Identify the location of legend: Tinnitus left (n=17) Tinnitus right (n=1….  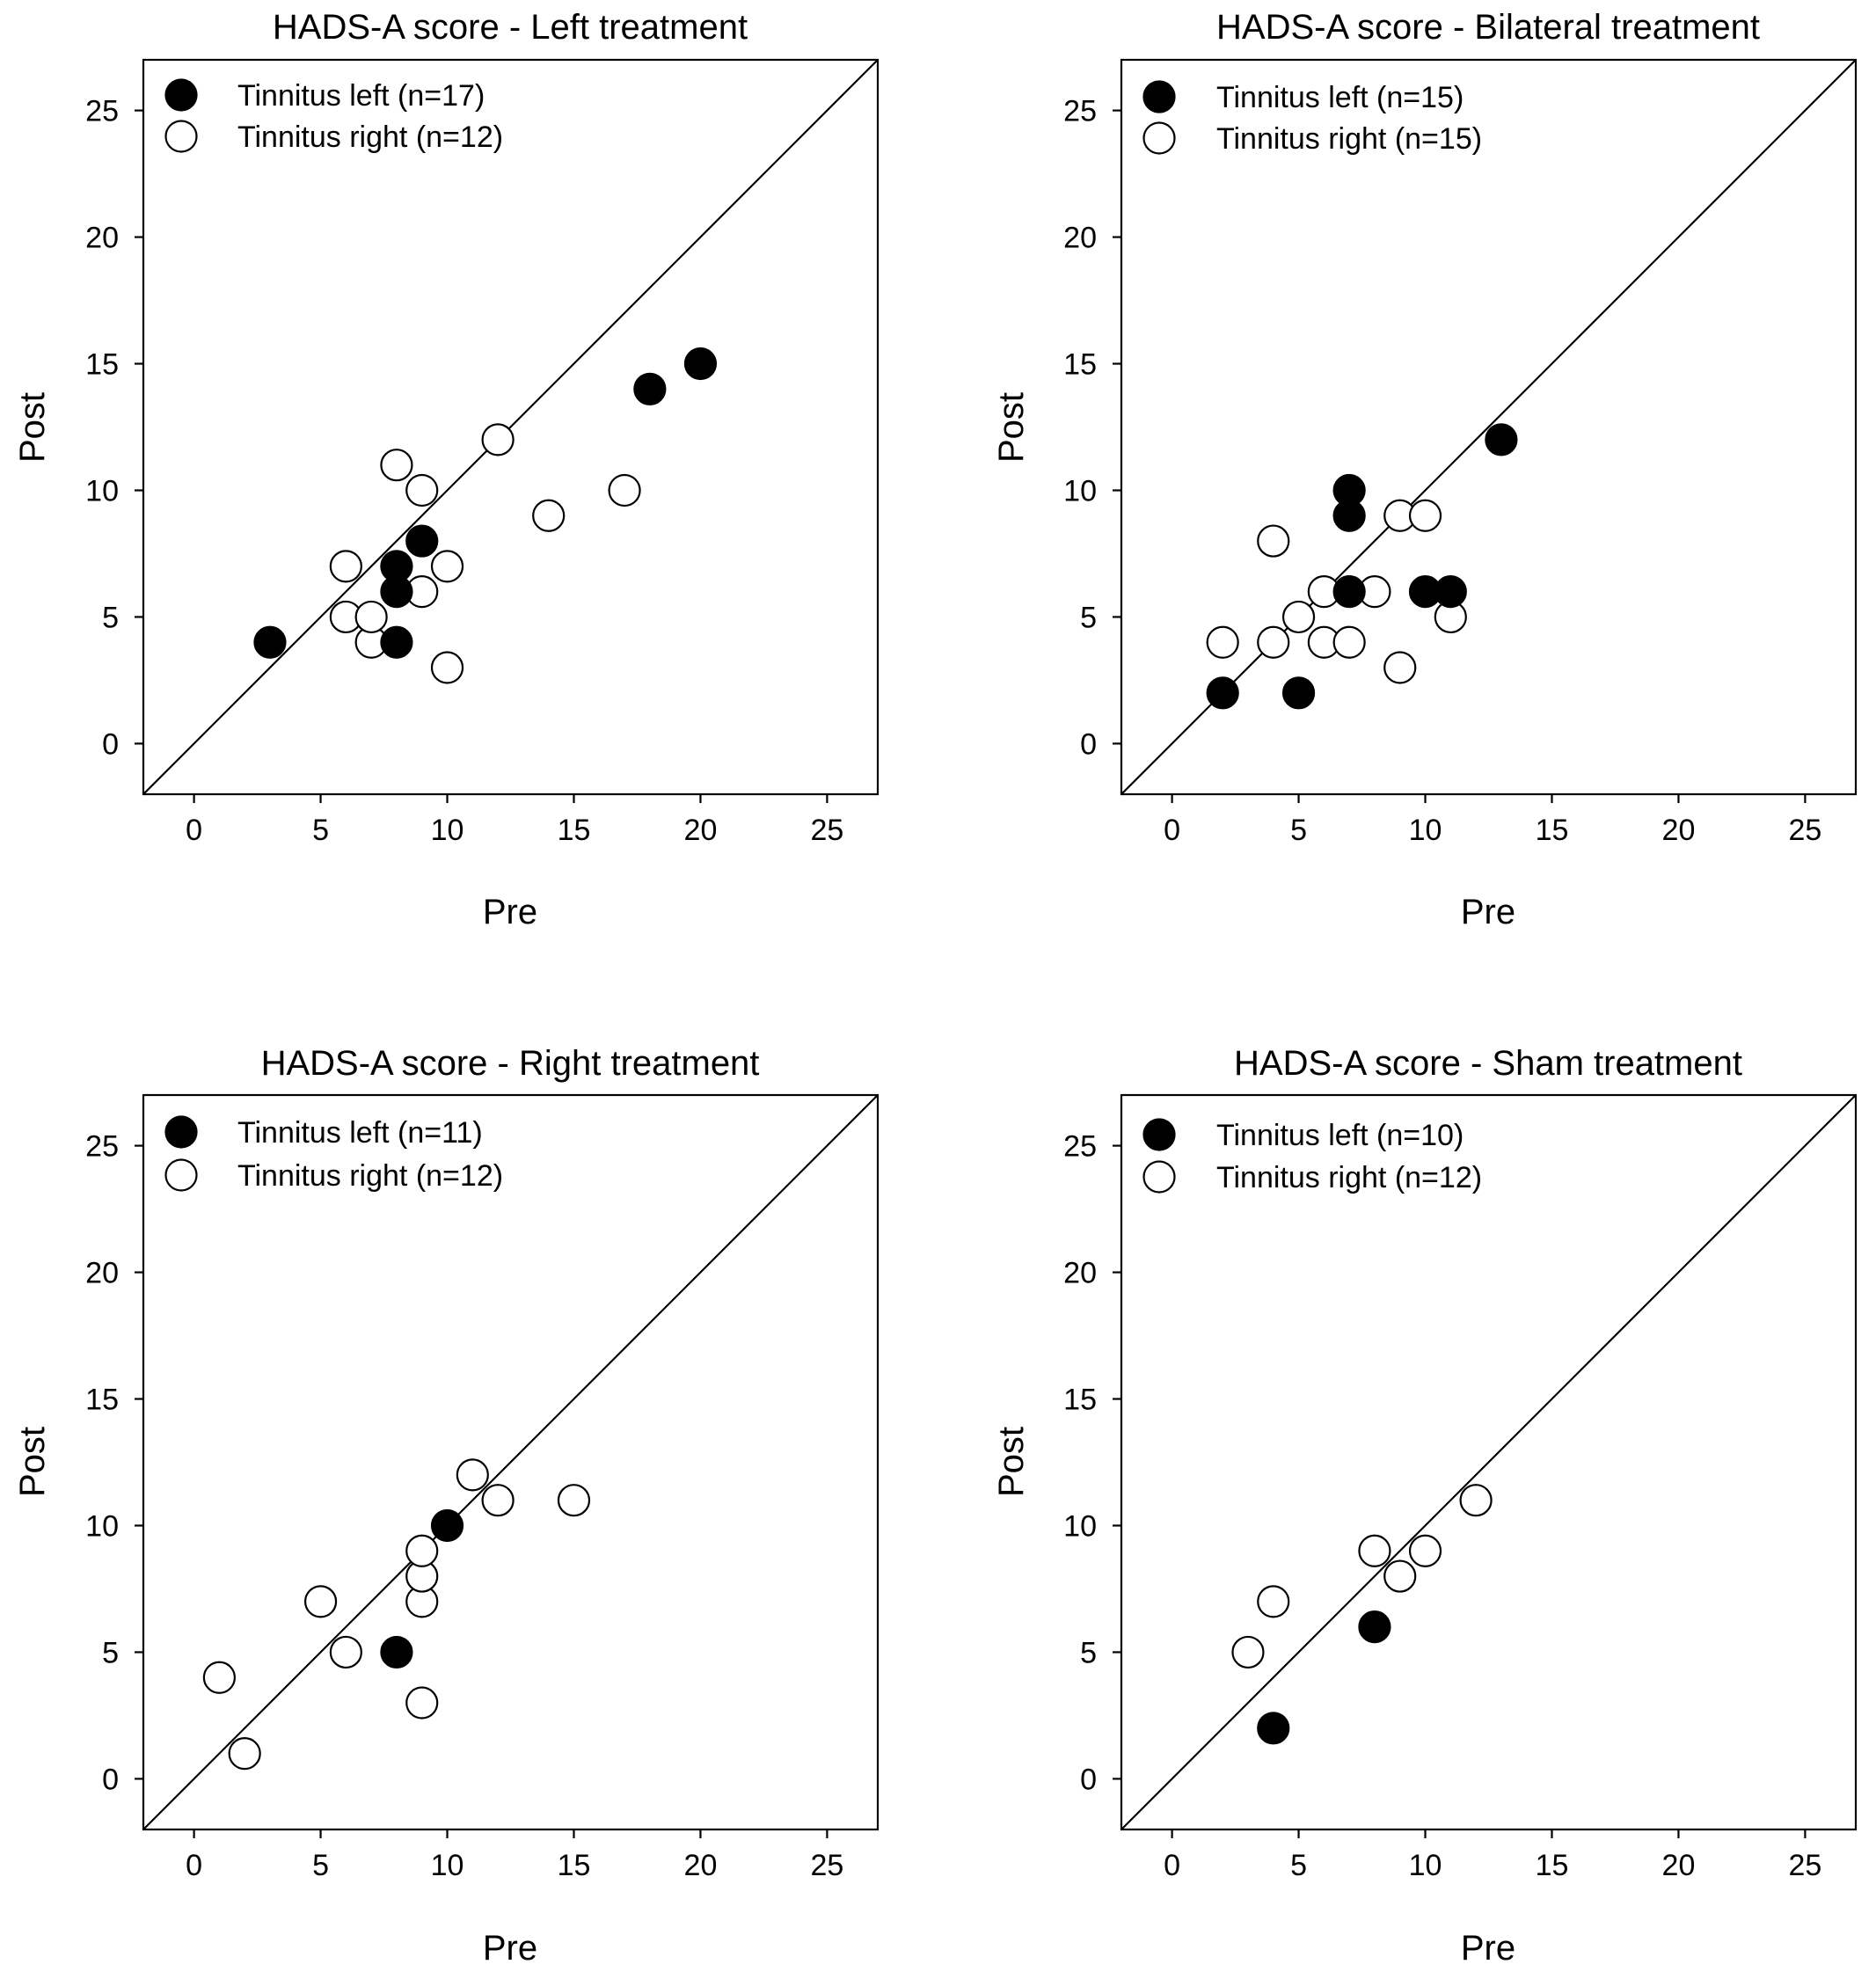
(333, 116).